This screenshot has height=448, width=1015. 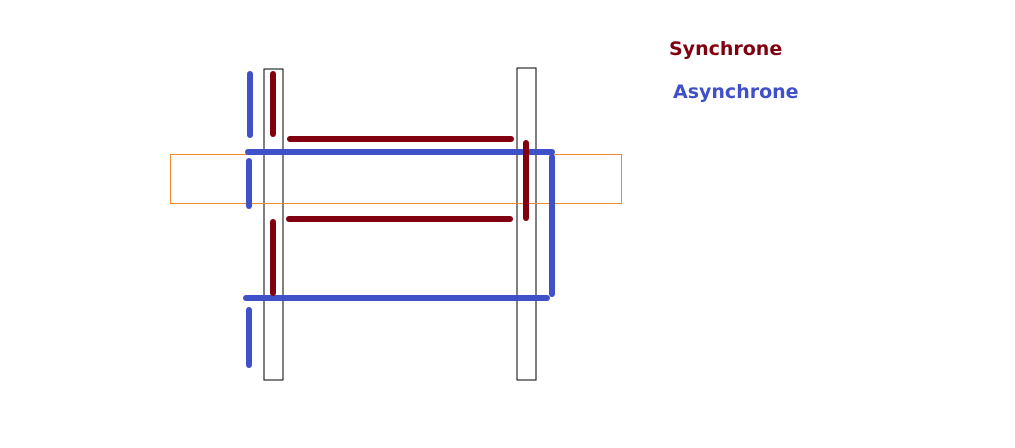 I want to click on legend-synchrone-label: Synchrone, so click(x=726, y=49).